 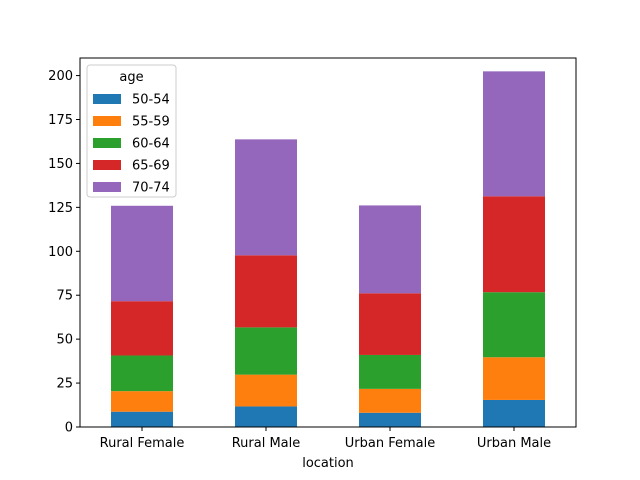 What do you see at coordinates (60, 120) in the screenshot?
I see `y-tick-label: 175` at bounding box center [60, 120].